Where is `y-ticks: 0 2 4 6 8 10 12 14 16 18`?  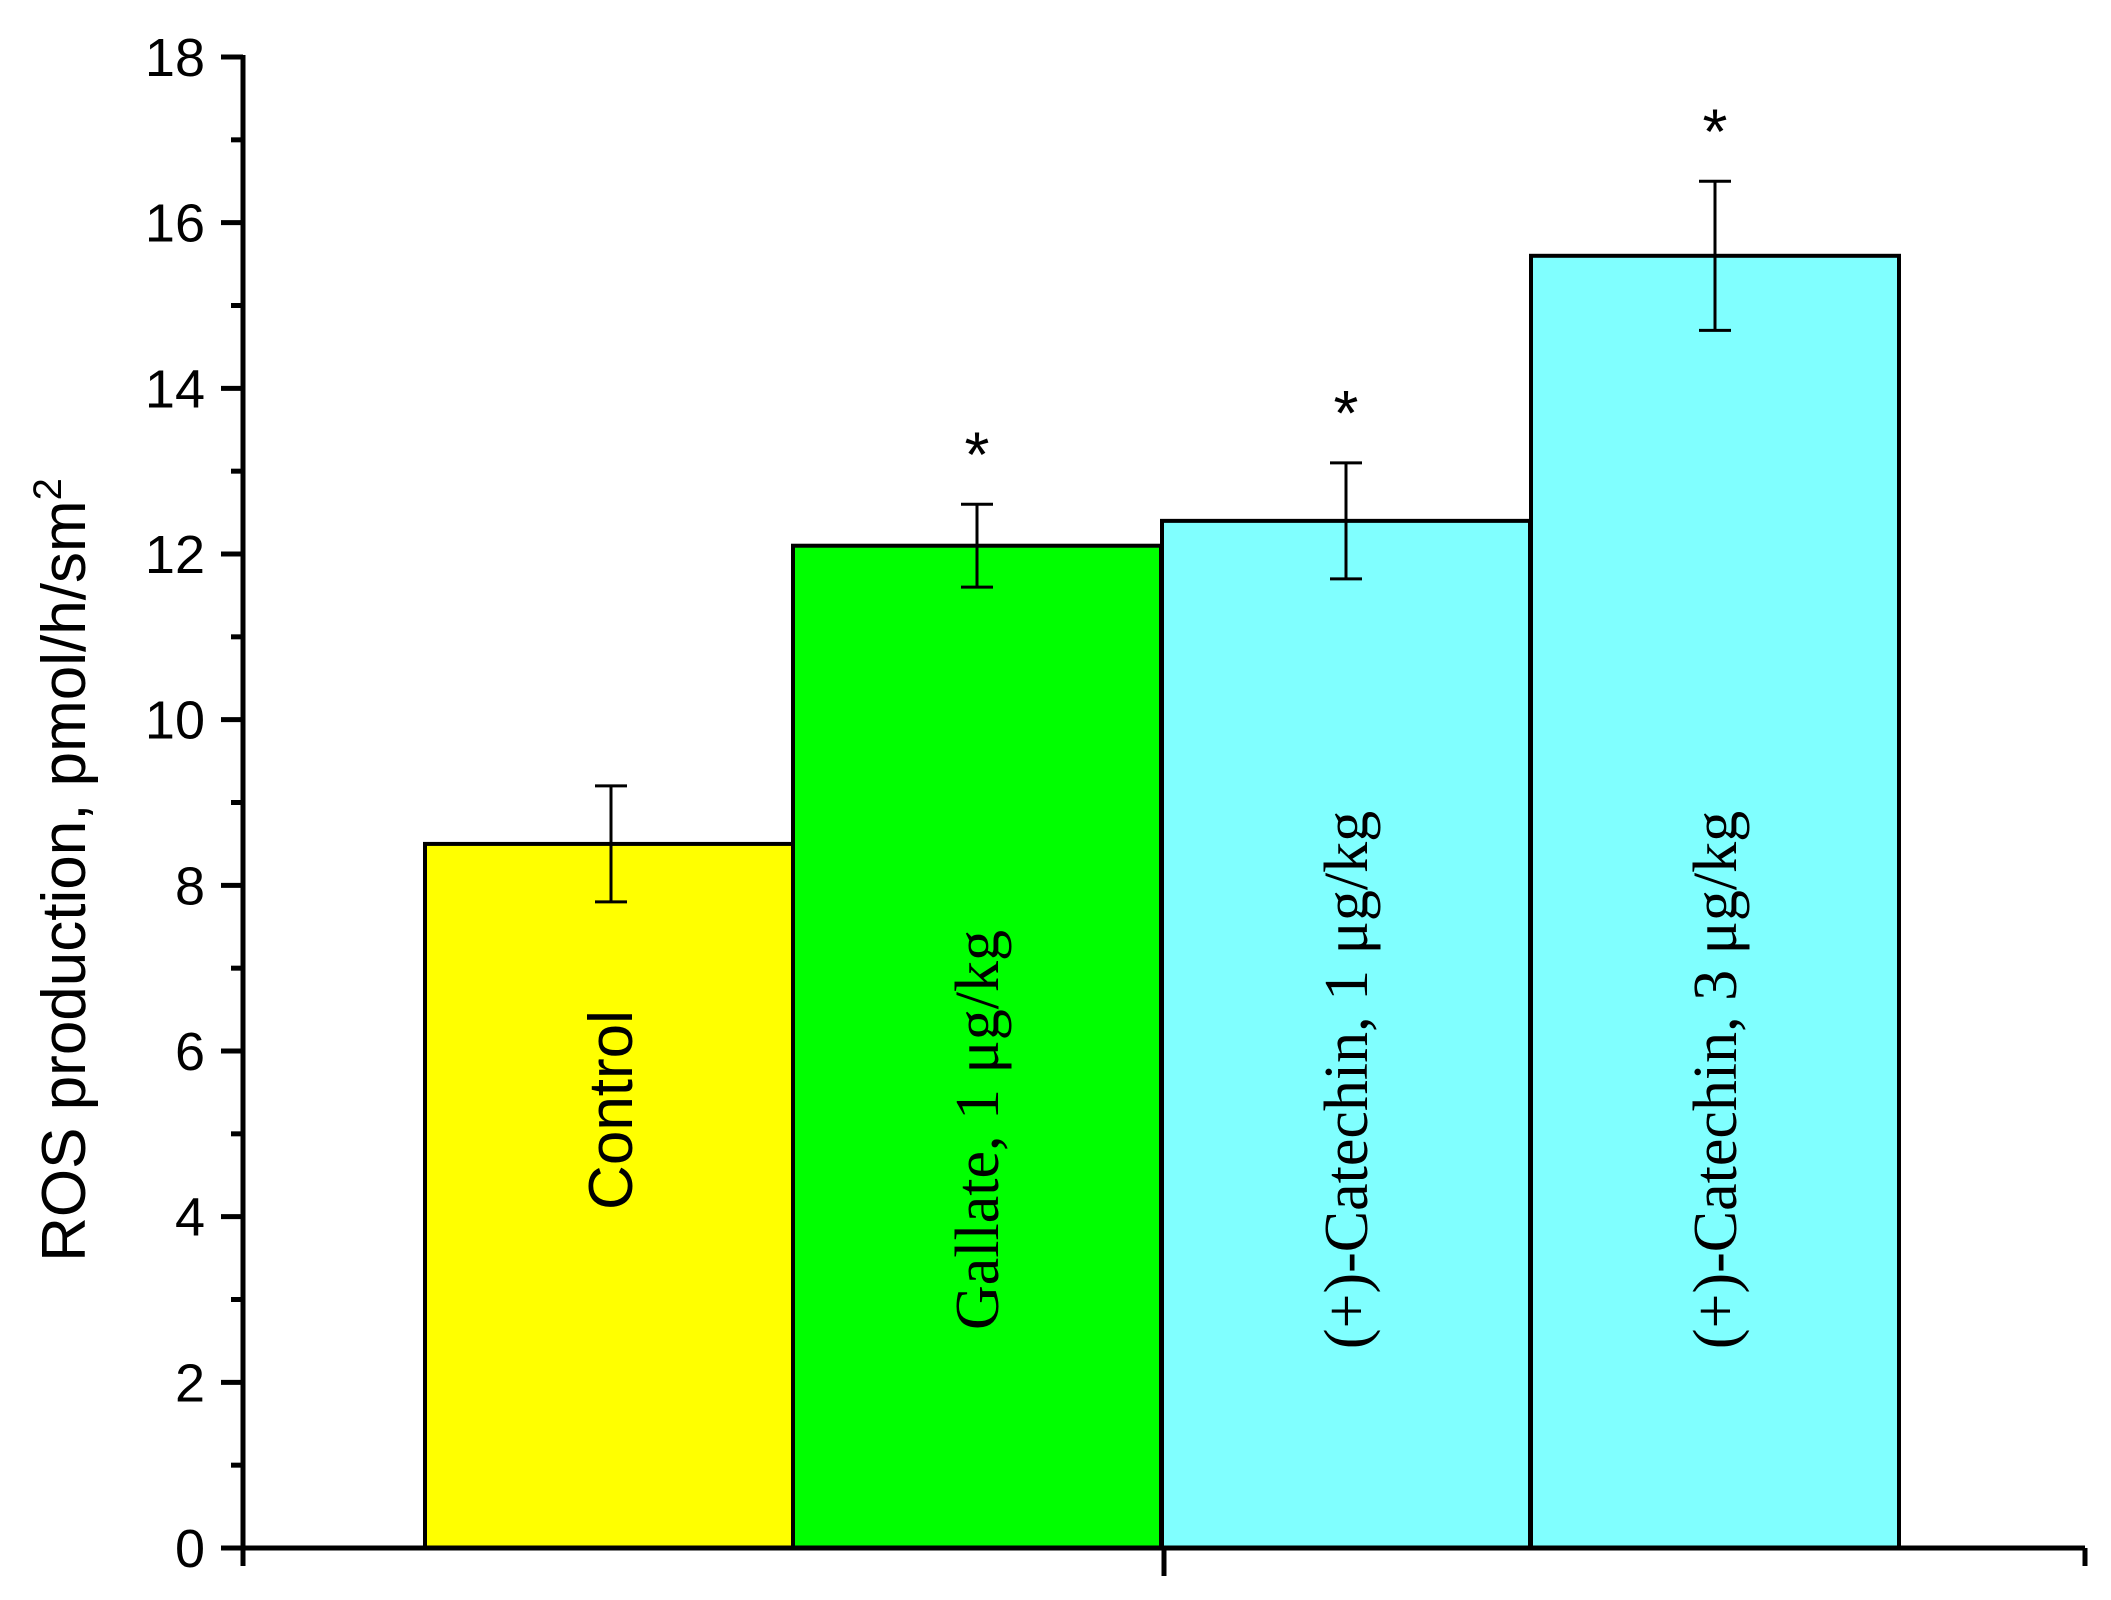
y-ticks: 0 2 4 6 8 10 12 14 16 18 is located at coordinates (194, 803).